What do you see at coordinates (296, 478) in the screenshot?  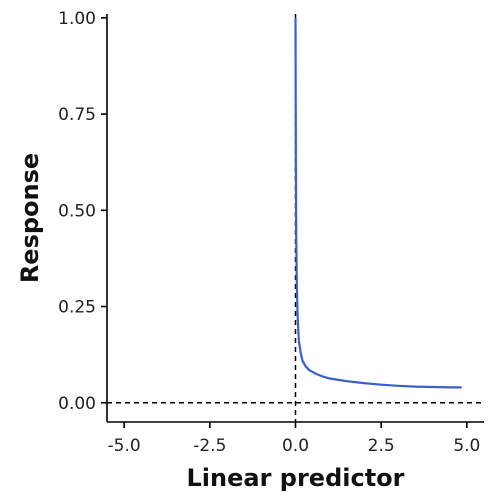 I see `x-axis-title: Linear predictor` at bounding box center [296, 478].